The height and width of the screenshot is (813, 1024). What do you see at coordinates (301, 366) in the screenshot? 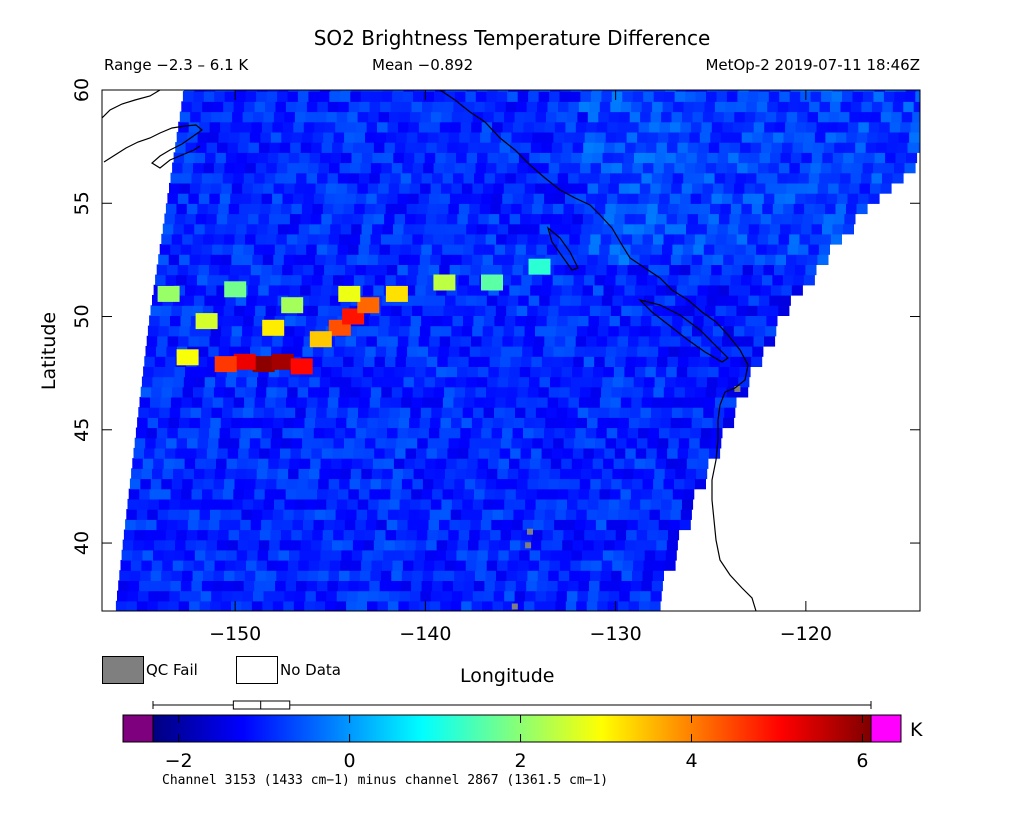
I see `plume-cell` at bounding box center [301, 366].